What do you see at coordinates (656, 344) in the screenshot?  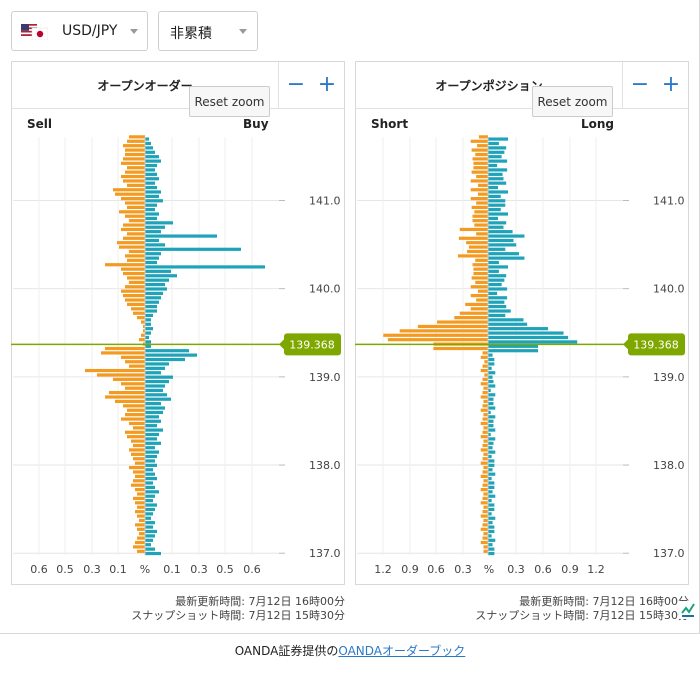 I see `current-price-tag` at bounding box center [656, 344].